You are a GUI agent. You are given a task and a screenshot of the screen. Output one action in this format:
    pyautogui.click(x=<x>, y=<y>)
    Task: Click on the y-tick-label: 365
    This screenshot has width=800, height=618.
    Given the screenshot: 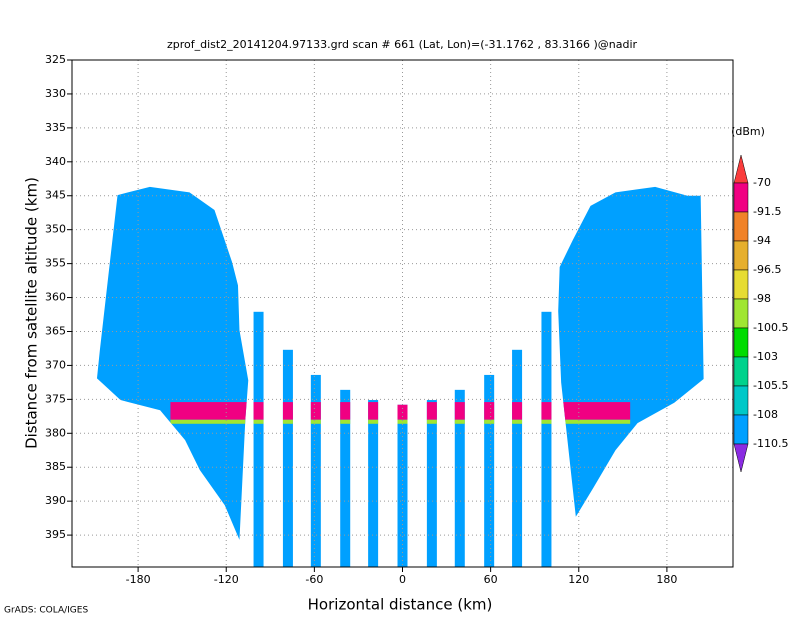 What is the action you would take?
    pyautogui.click(x=55, y=330)
    